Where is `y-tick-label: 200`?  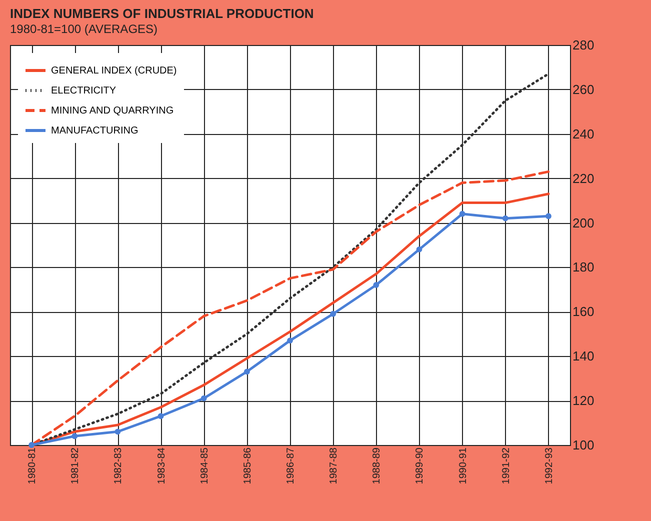 y-tick-label: 200 is located at coordinates (583, 222).